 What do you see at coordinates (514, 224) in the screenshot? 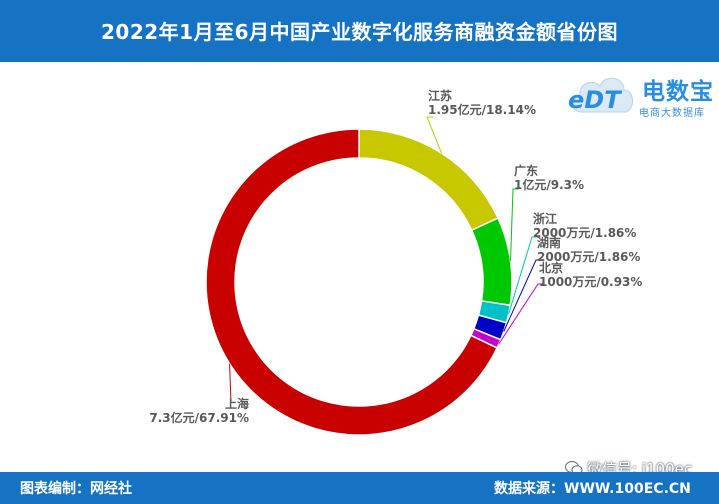
I see `leader-line-广东` at bounding box center [514, 224].